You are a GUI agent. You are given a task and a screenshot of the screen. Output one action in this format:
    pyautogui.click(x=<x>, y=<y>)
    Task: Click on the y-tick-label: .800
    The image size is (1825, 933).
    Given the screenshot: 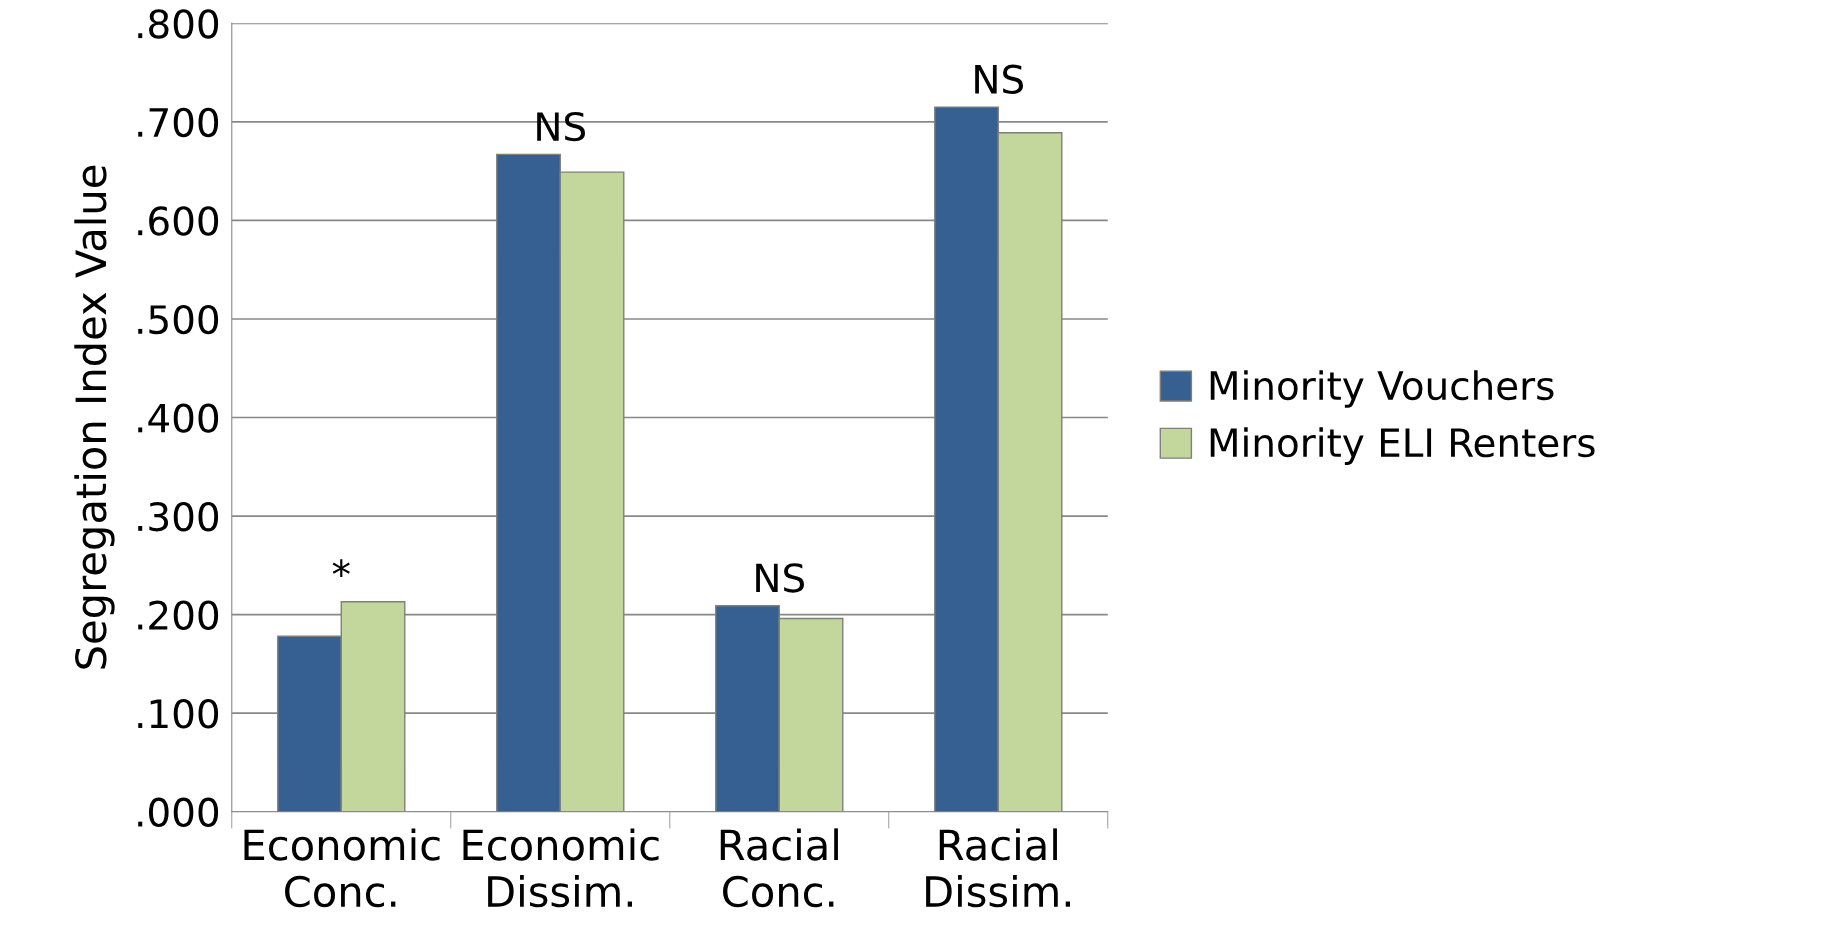 What is the action you would take?
    pyautogui.click(x=178, y=24)
    